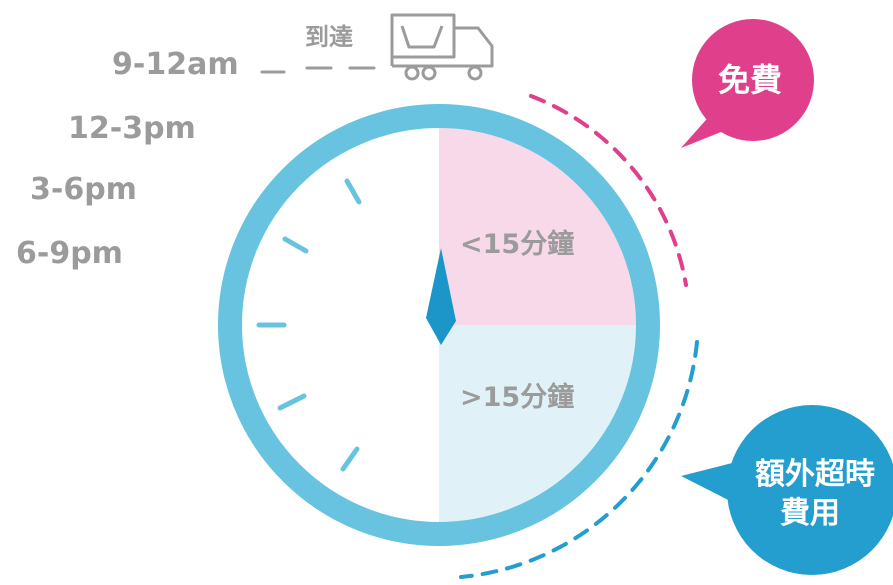 This screenshot has width=893, height=585. What do you see at coordinates (329, 37) in the screenshot?
I see `arrival-label: 到達` at bounding box center [329, 37].